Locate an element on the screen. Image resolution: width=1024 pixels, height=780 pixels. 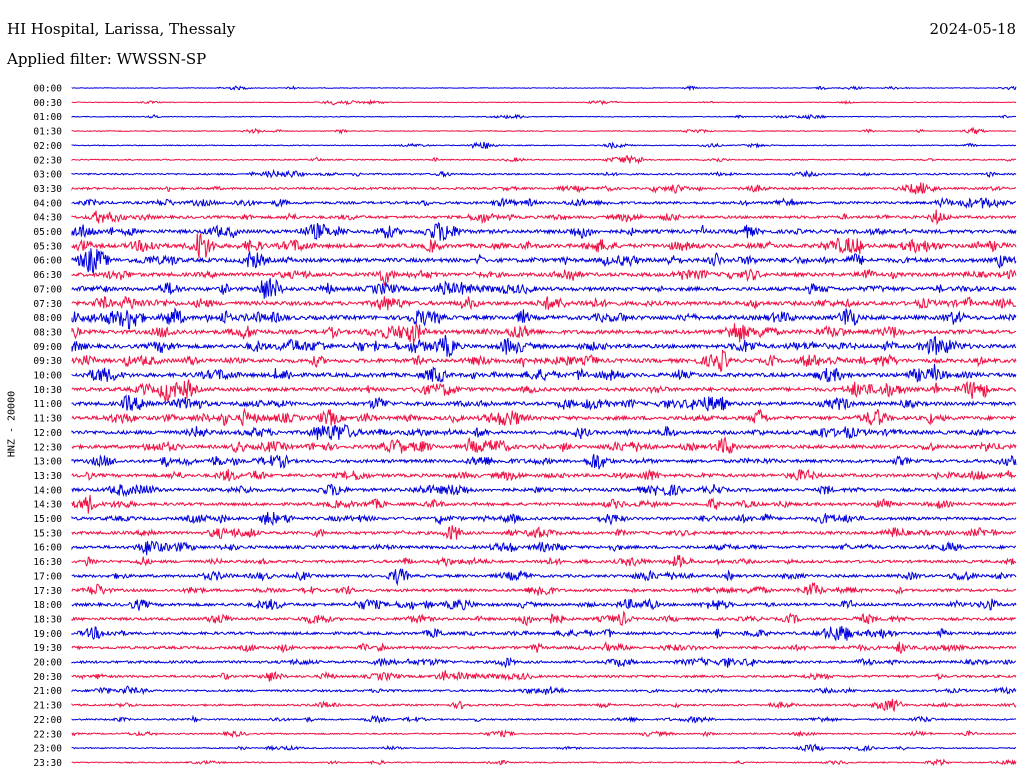
trace-2030 is located at coordinates (544, 676).